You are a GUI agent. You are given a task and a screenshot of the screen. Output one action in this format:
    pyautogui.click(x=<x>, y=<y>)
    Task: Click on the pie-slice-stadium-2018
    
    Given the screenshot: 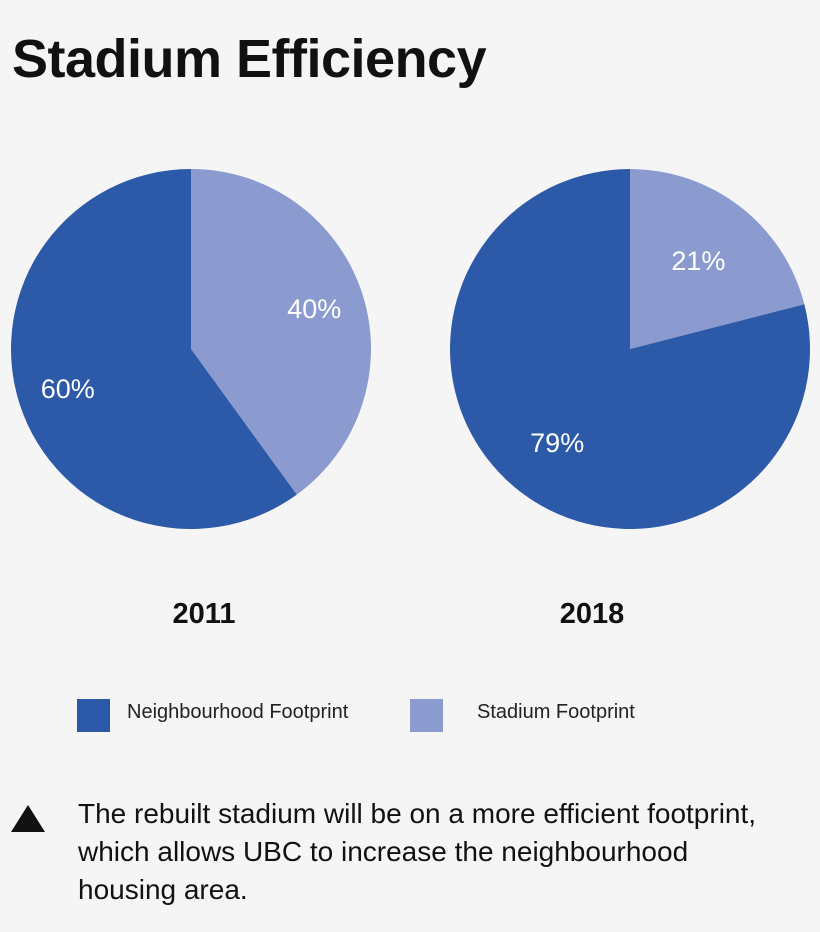 What is the action you would take?
    pyautogui.click(x=717, y=259)
    